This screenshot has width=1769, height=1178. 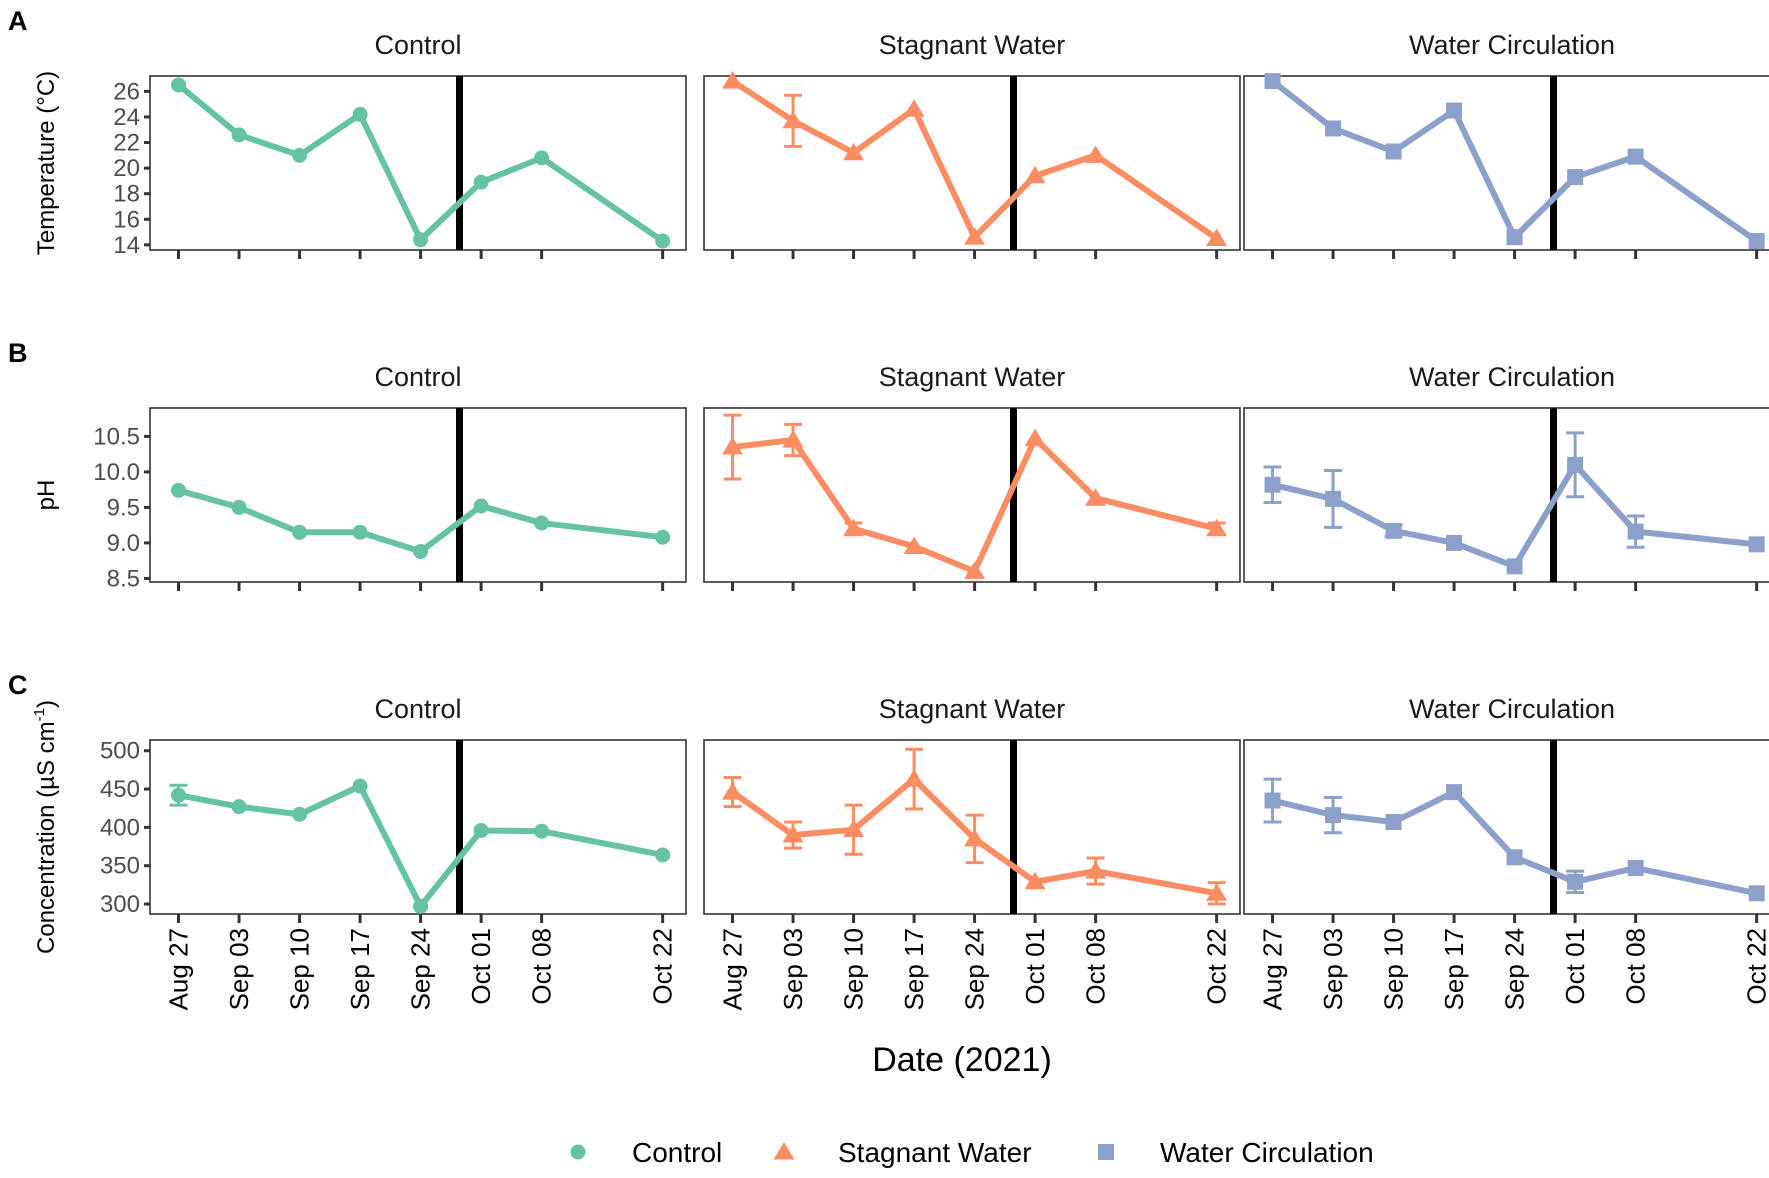 I want to click on y-tick-label: 9.5, so click(x=123, y=507).